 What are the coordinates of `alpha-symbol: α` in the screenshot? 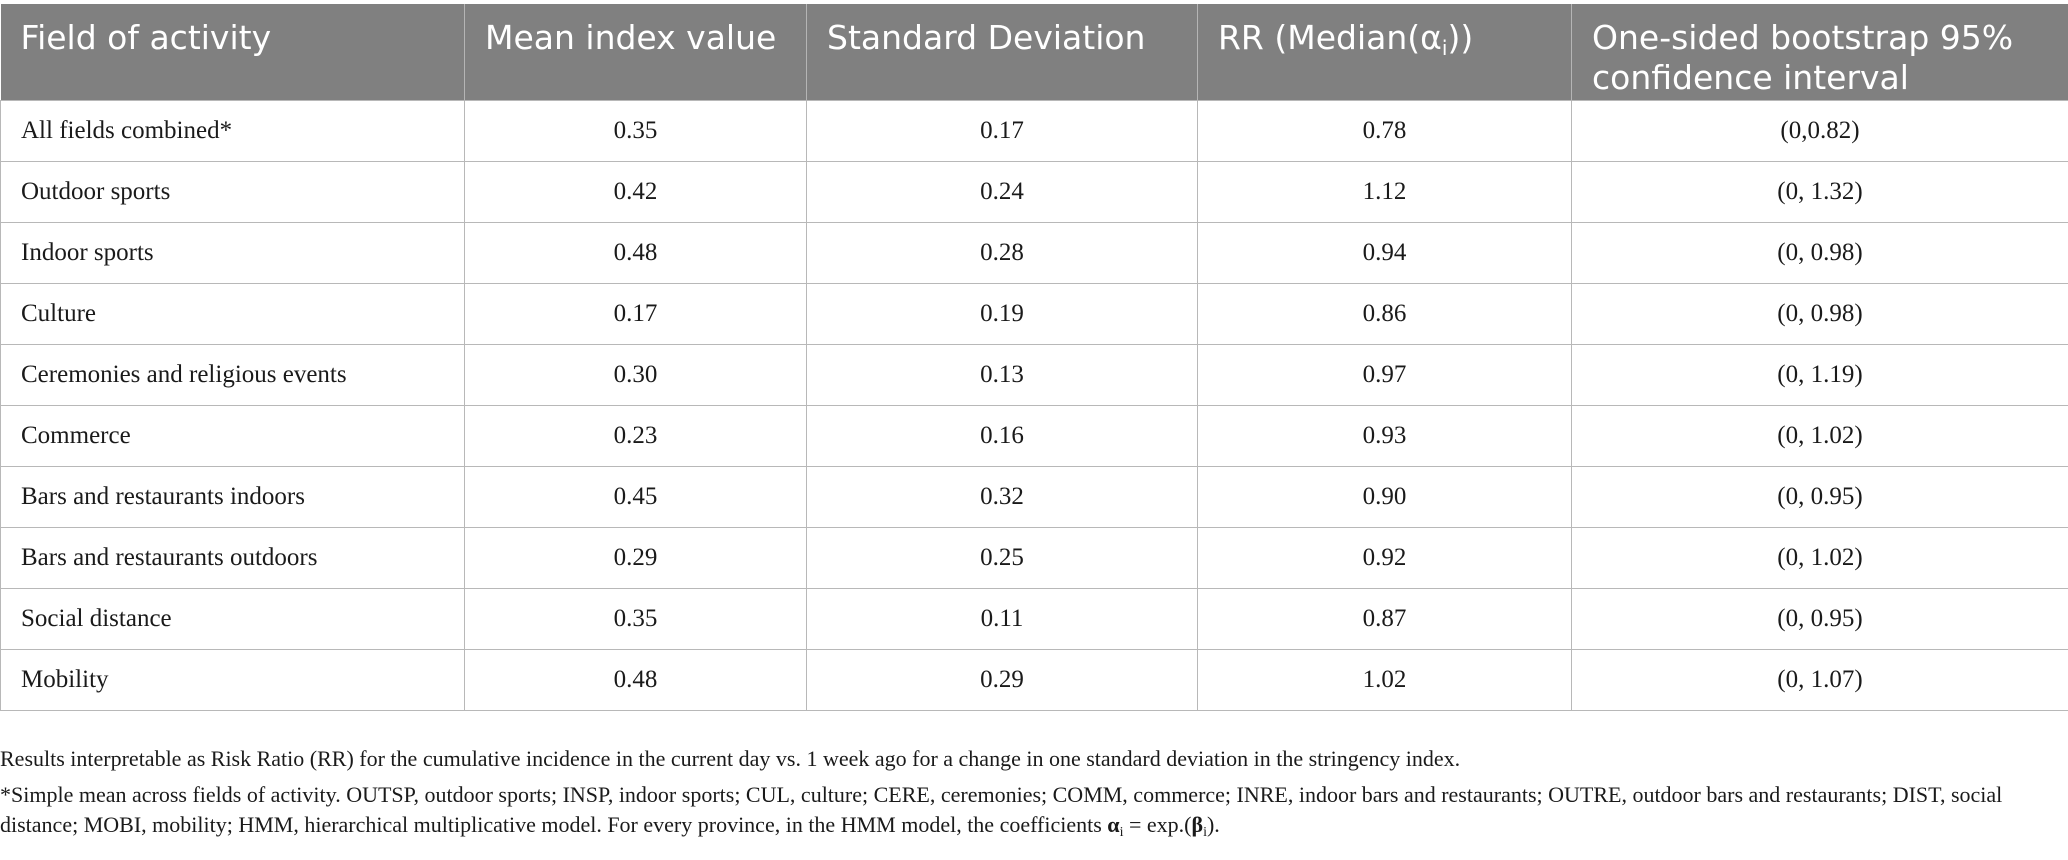 It's located at (1113, 824).